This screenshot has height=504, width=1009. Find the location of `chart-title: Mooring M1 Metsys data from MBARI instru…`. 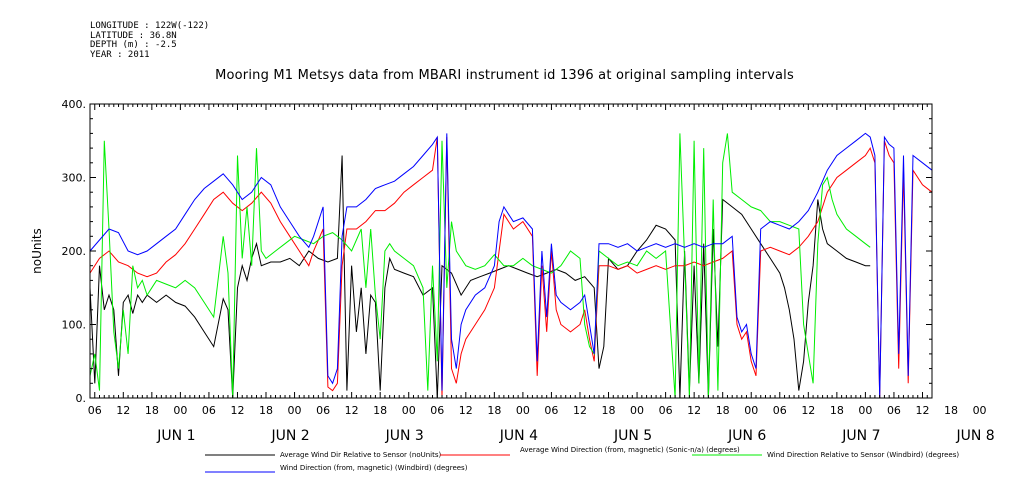

chart-title: Mooring M1 Metsys data from MBARI instru… is located at coordinates (504, 75).